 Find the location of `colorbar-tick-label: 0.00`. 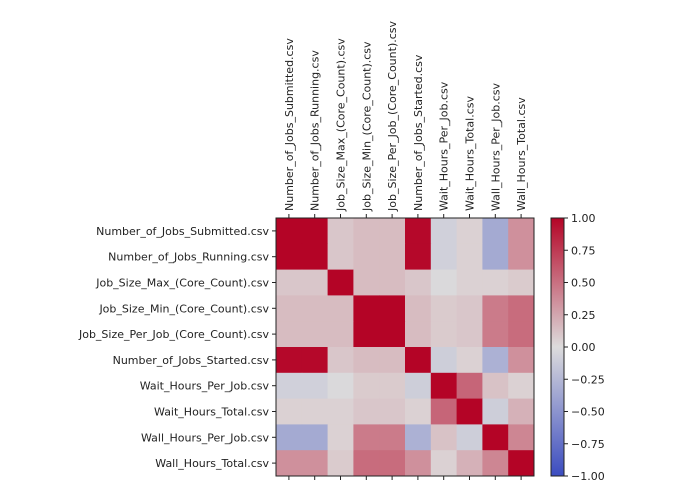

colorbar-tick-label: 0.00 is located at coordinates (583, 347).